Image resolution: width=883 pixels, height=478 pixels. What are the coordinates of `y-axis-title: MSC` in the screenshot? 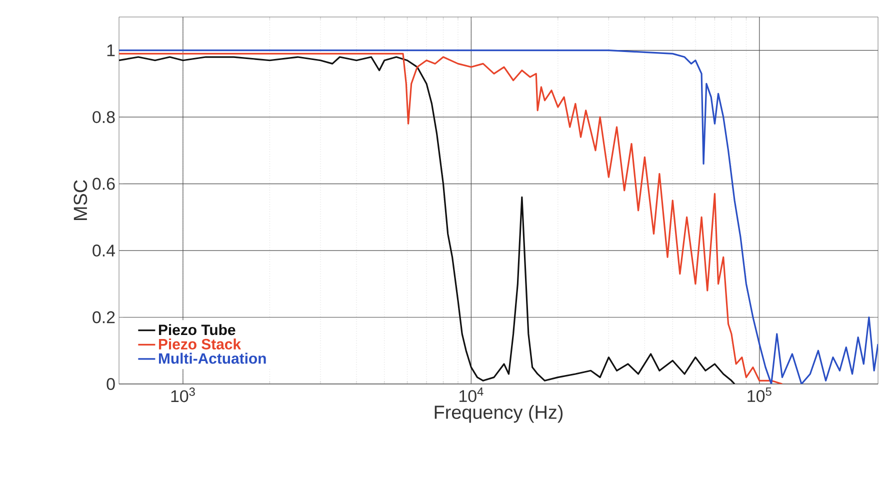 It's located at (81, 200).